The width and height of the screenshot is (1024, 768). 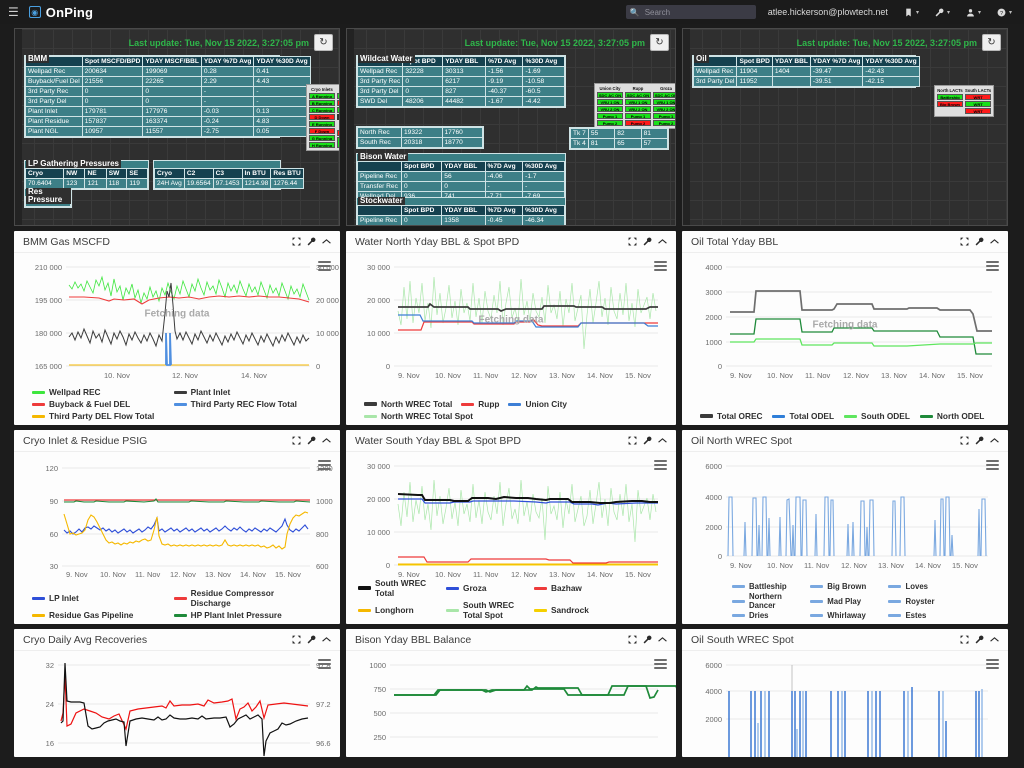 What do you see at coordinates (511, 441) in the screenshot?
I see `card-header: Water South Yday BBL & Spot BPD` at bounding box center [511, 441].